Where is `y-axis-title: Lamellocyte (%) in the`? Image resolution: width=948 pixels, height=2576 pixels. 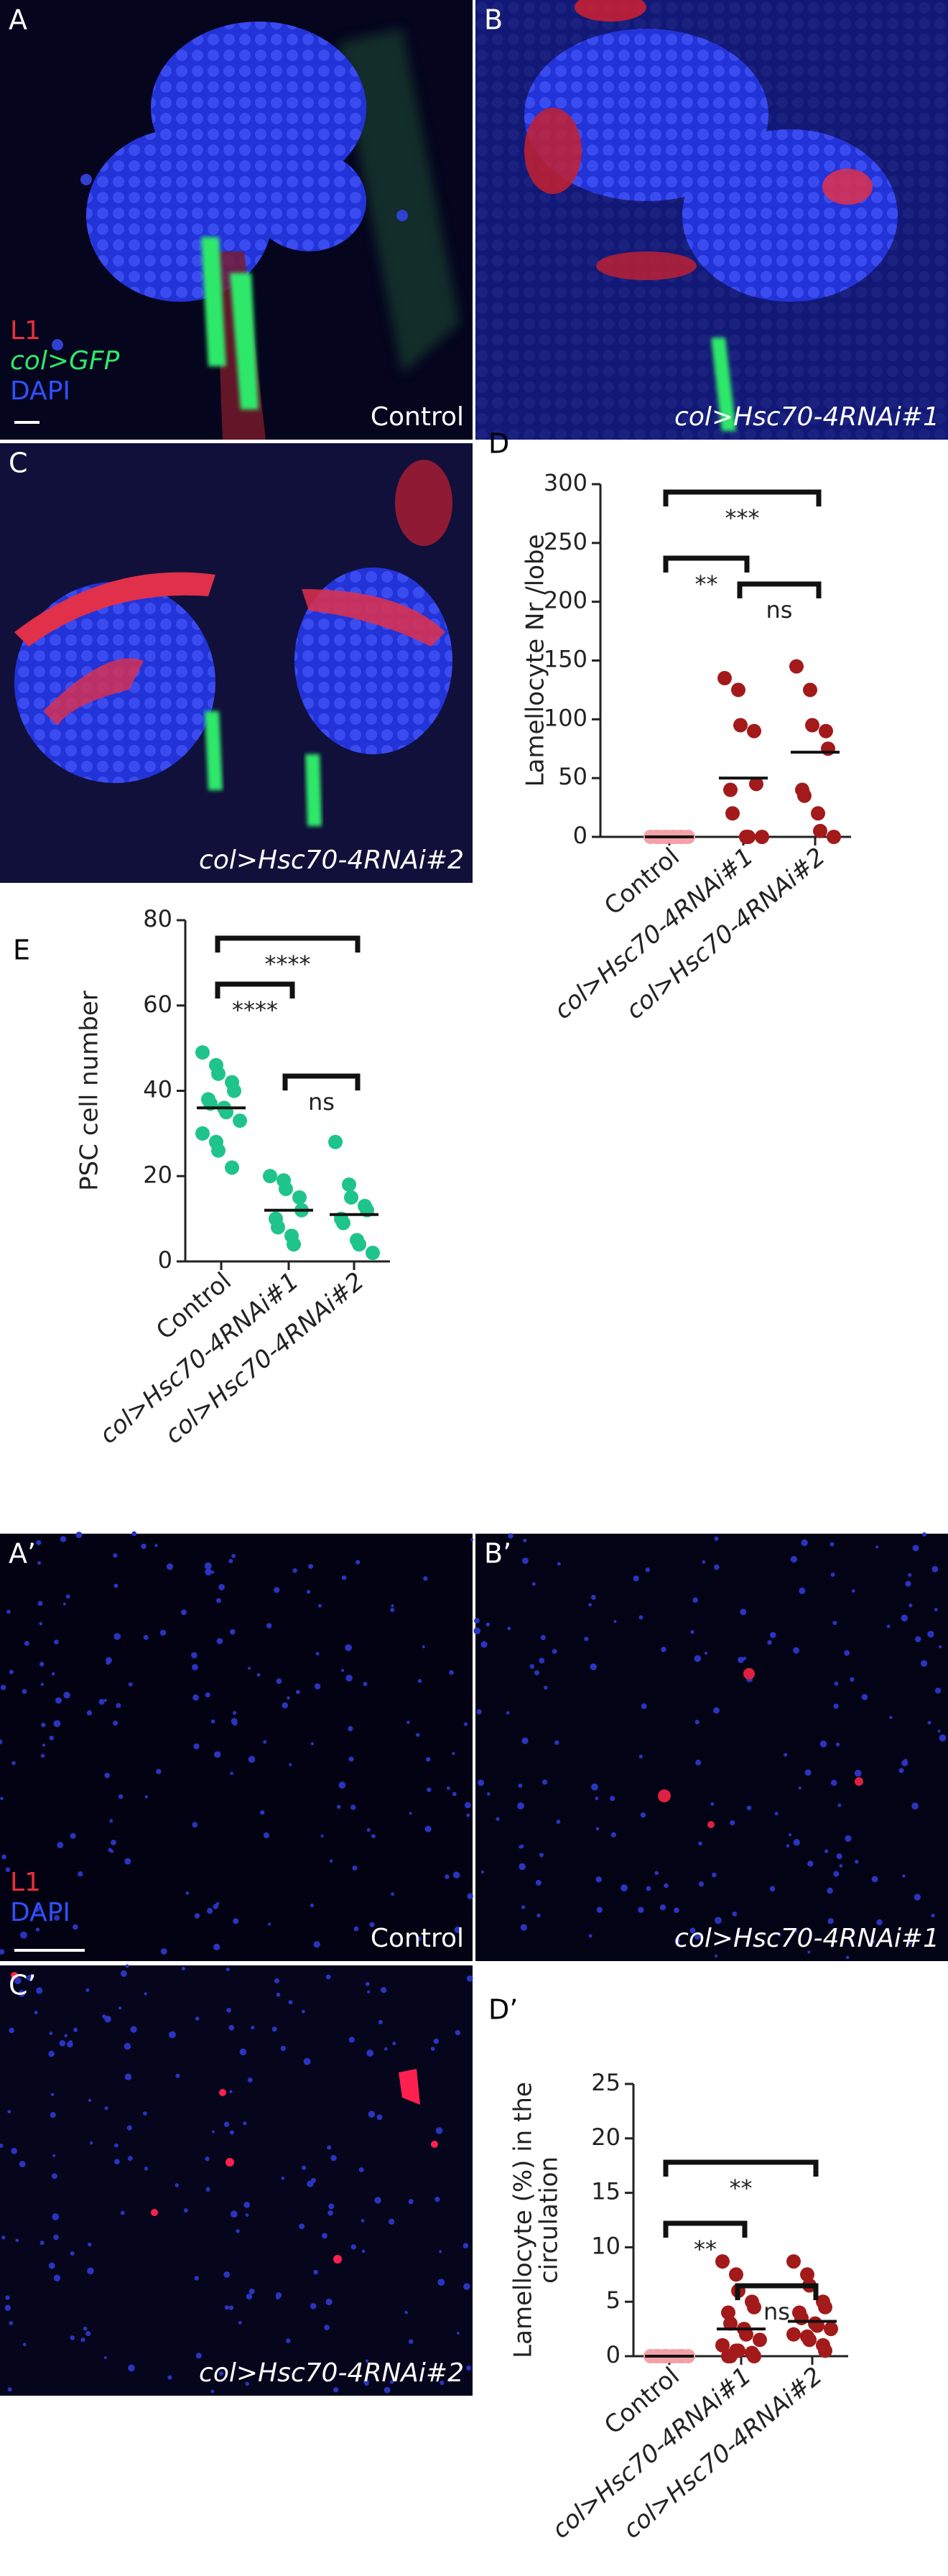 y-axis-title: Lamellocyte (%) in the is located at coordinates (523, 2220).